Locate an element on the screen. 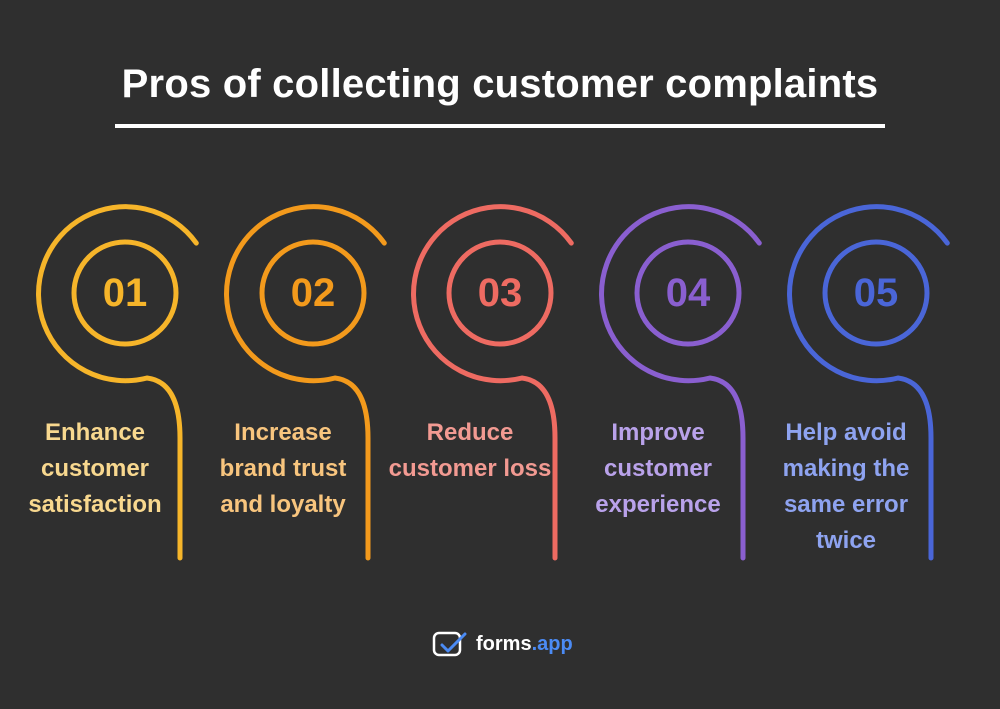 This screenshot has height=709, width=1000. step-label: Enhance customer satisfaction is located at coordinates (95, 469).